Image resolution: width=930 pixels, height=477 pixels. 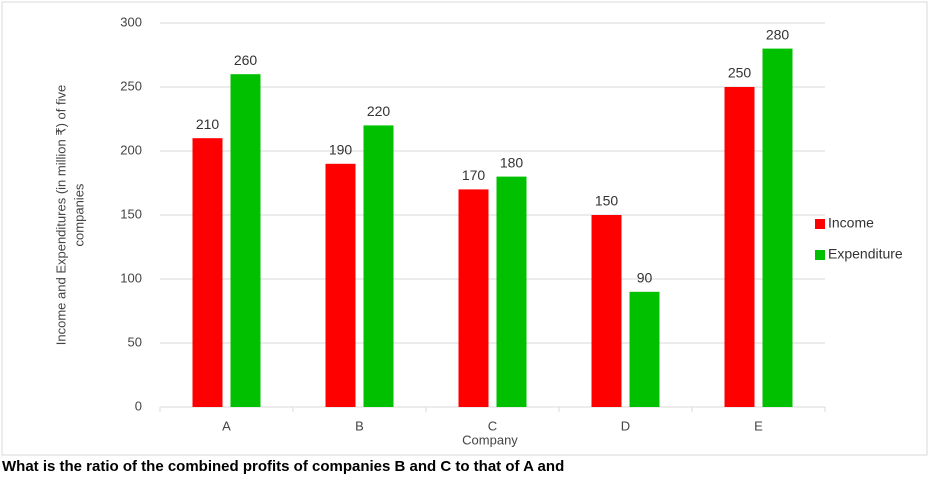 I want to click on data-label: 170, so click(x=474, y=175).